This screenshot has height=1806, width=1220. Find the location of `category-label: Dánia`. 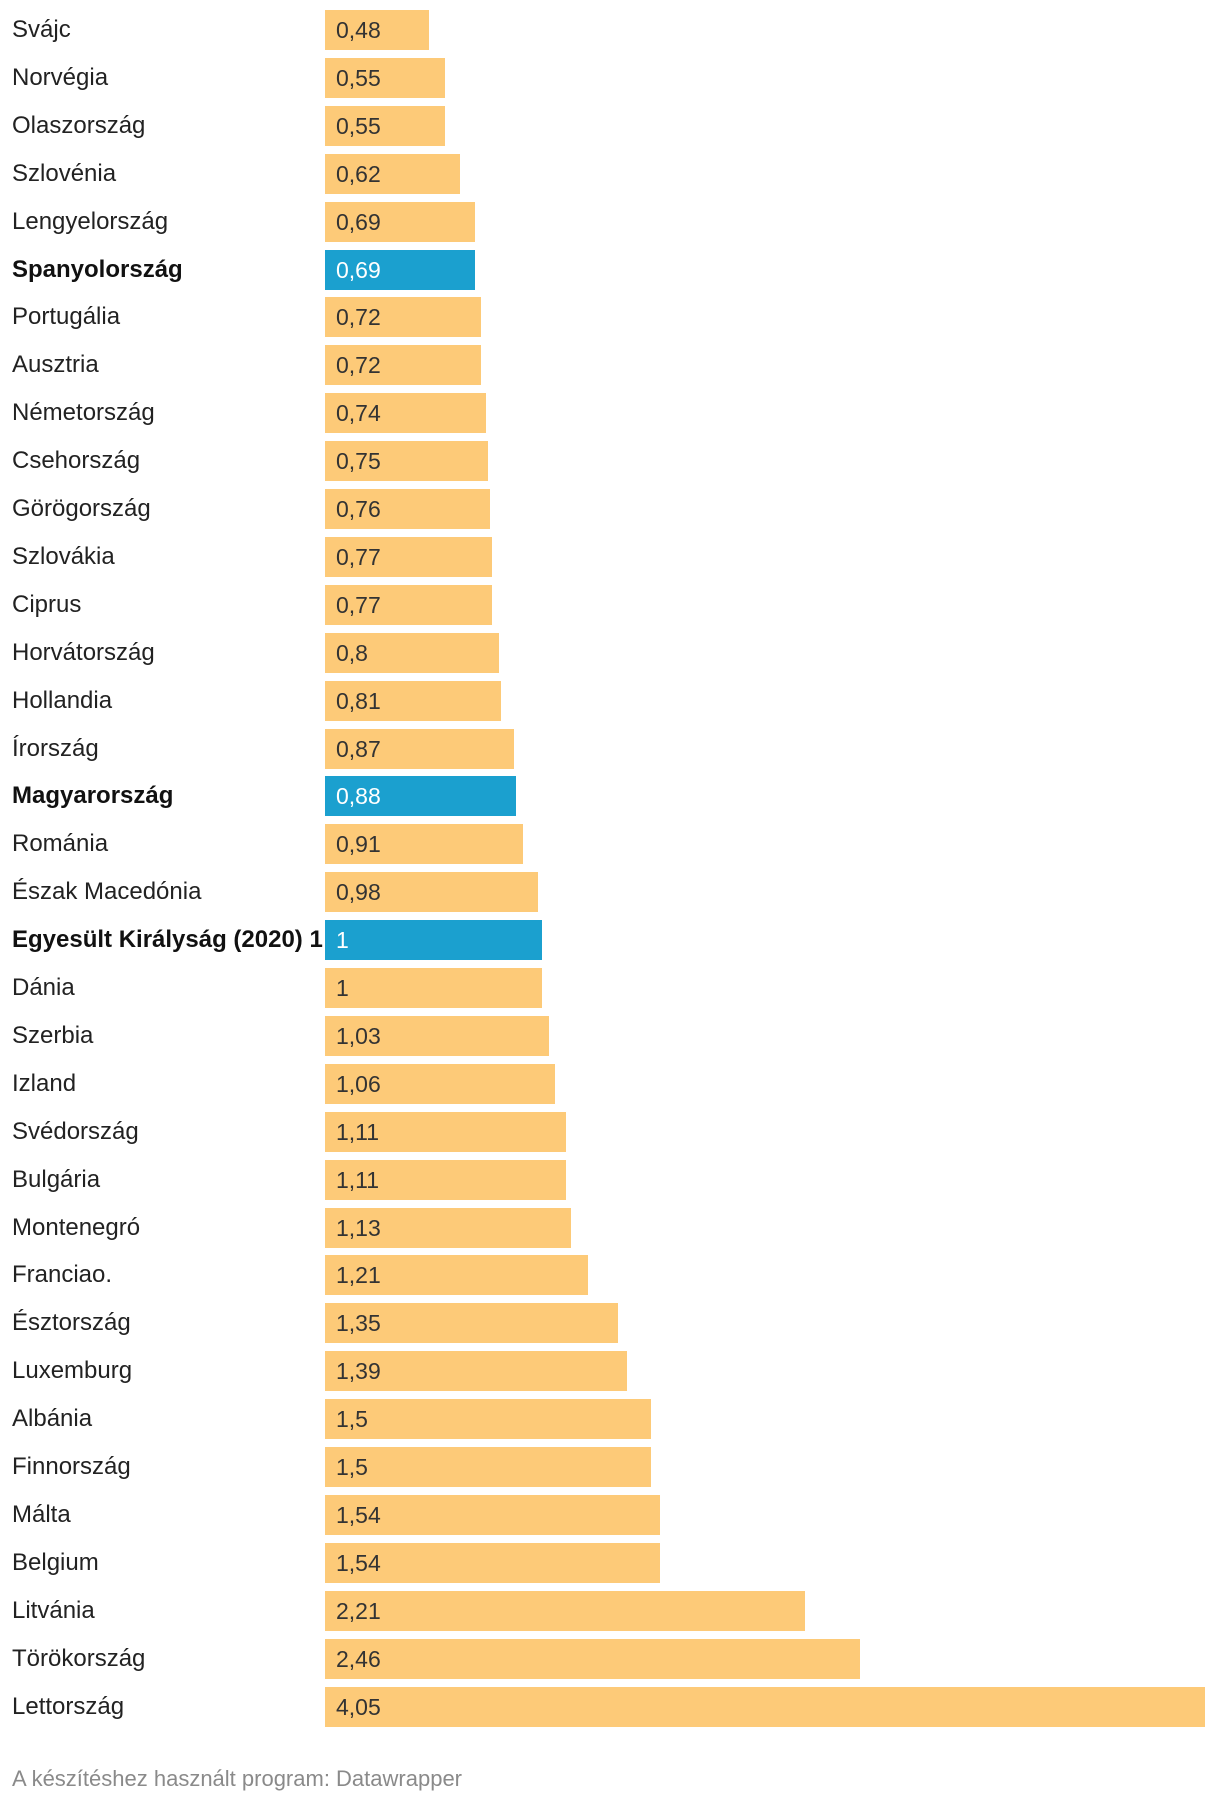

category-label: Dánia is located at coordinates (43, 987).